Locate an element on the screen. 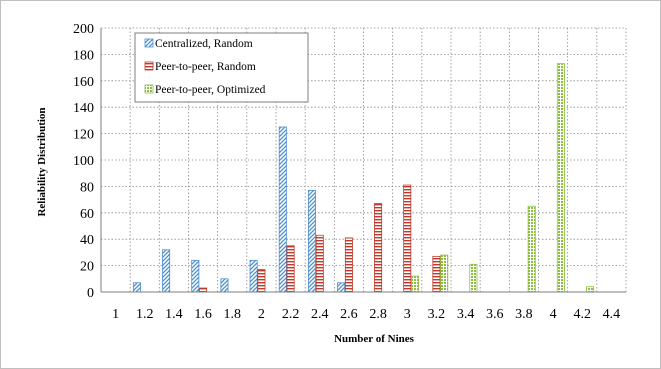 This screenshot has height=369, width=661. x-tick-label: 3.8 is located at coordinates (524, 314).